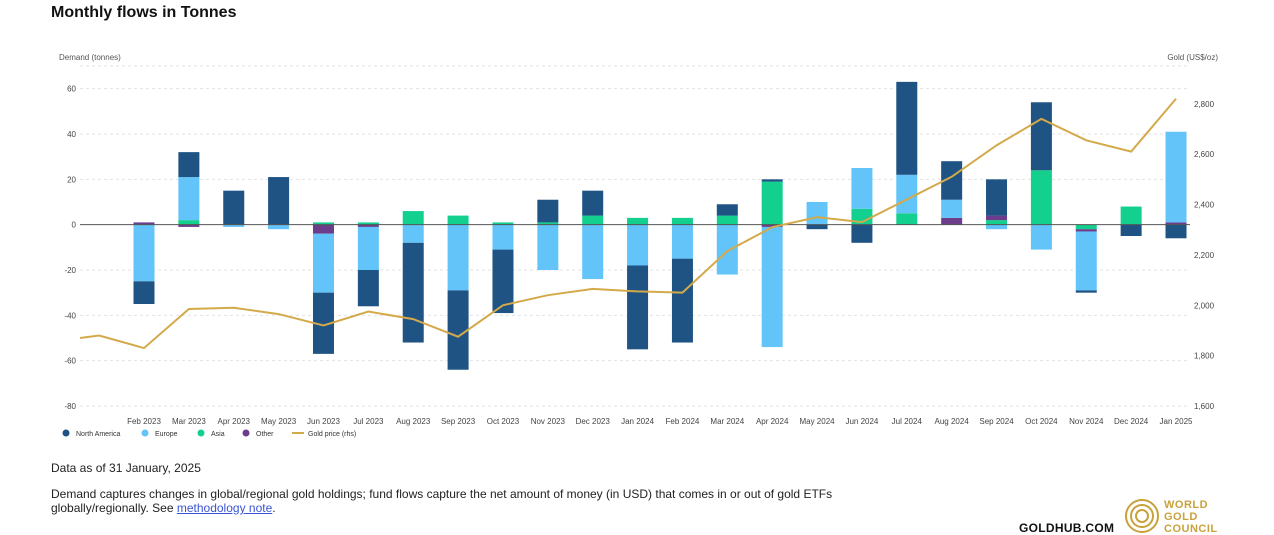 The image size is (1274, 535). Describe the element at coordinates (1204, 205) in the screenshot. I see `y2-tick-label: 2,400` at that location.